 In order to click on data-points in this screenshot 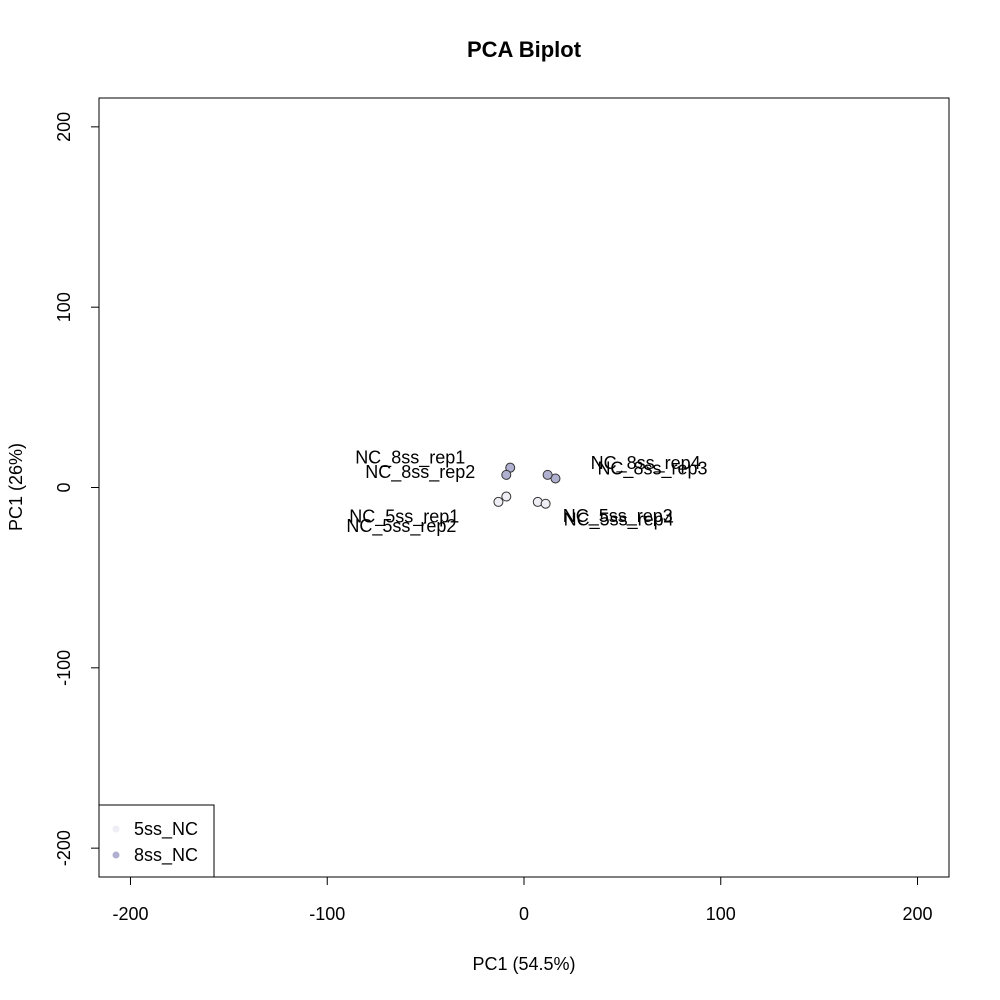, I will do `click(527, 485)`.